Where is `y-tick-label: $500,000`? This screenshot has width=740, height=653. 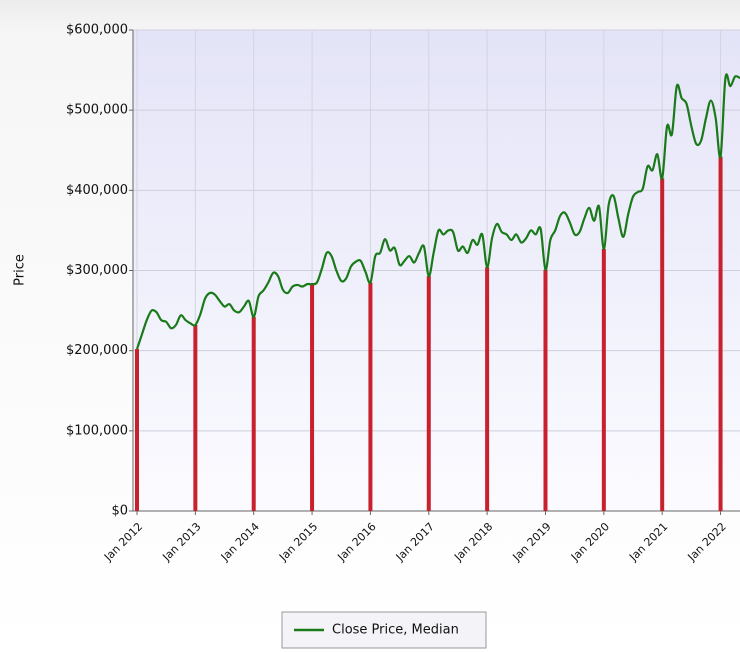 y-tick-label: $500,000 is located at coordinates (97, 110).